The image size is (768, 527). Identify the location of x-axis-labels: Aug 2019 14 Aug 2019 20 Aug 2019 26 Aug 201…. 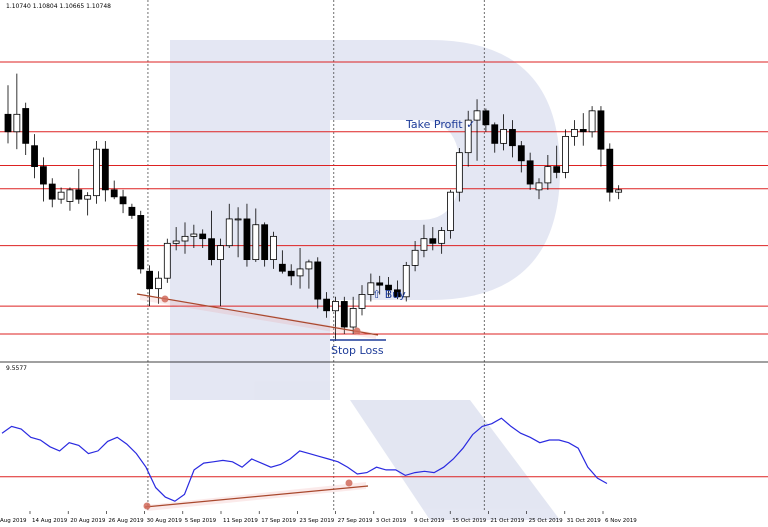
(318, 517).